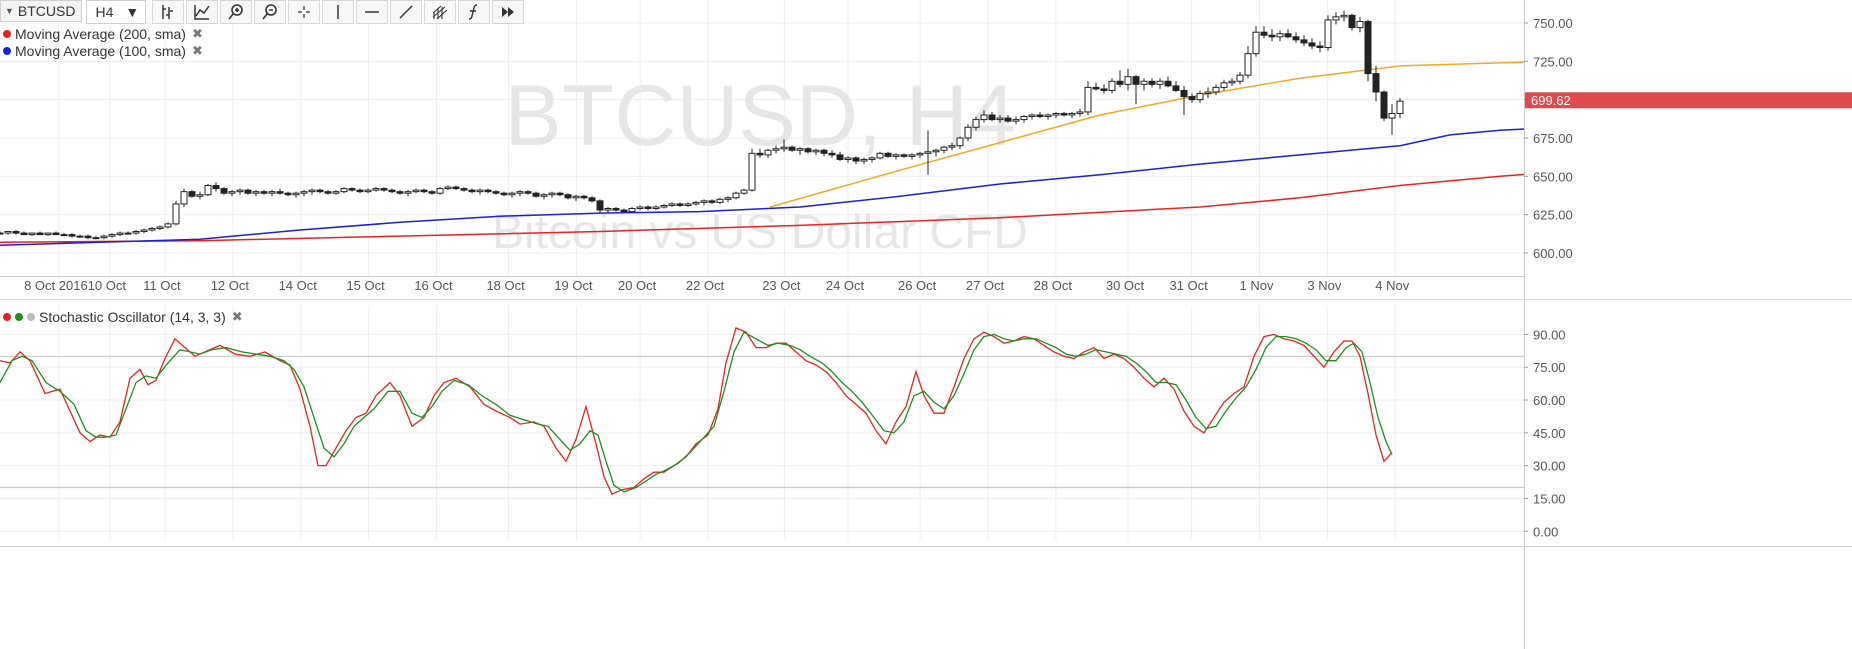 This screenshot has width=1852, height=649. What do you see at coordinates (759, 116) in the screenshot?
I see `watermark-title: BTCUSD, H4` at bounding box center [759, 116].